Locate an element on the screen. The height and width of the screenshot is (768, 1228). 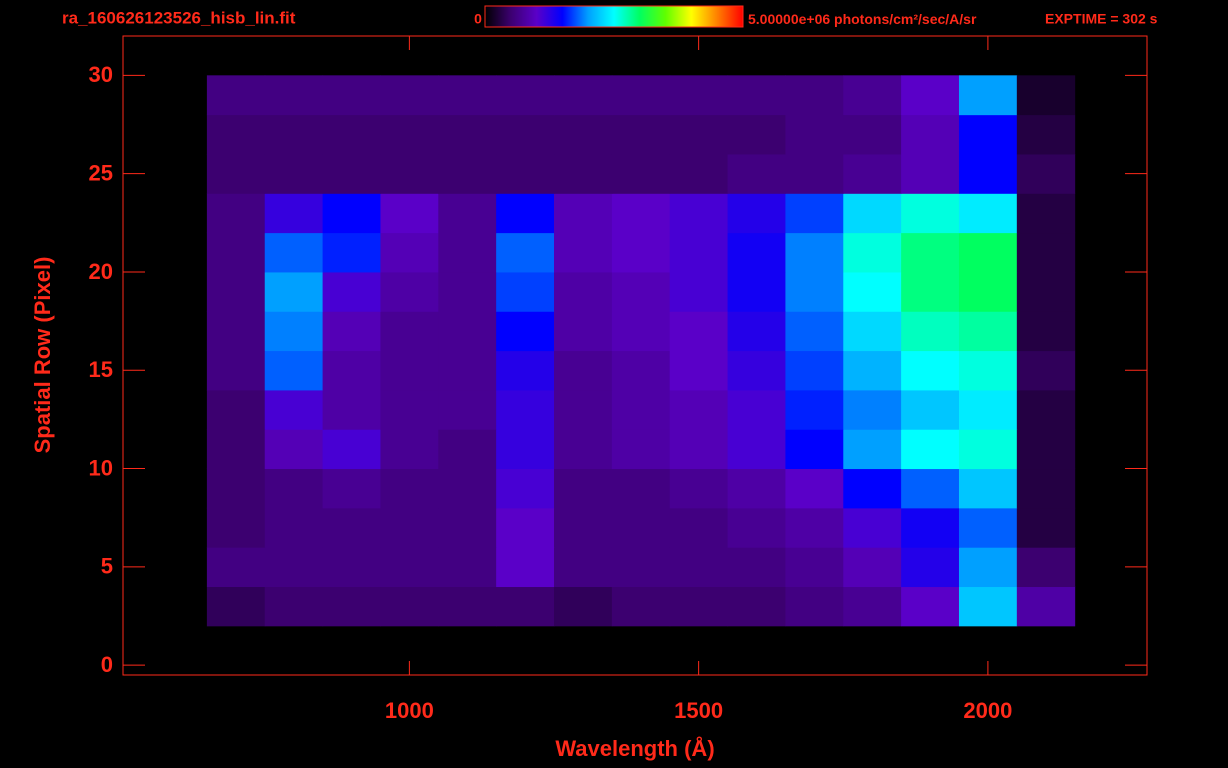
x-tick-label: 2000 is located at coordinates (987, 710).